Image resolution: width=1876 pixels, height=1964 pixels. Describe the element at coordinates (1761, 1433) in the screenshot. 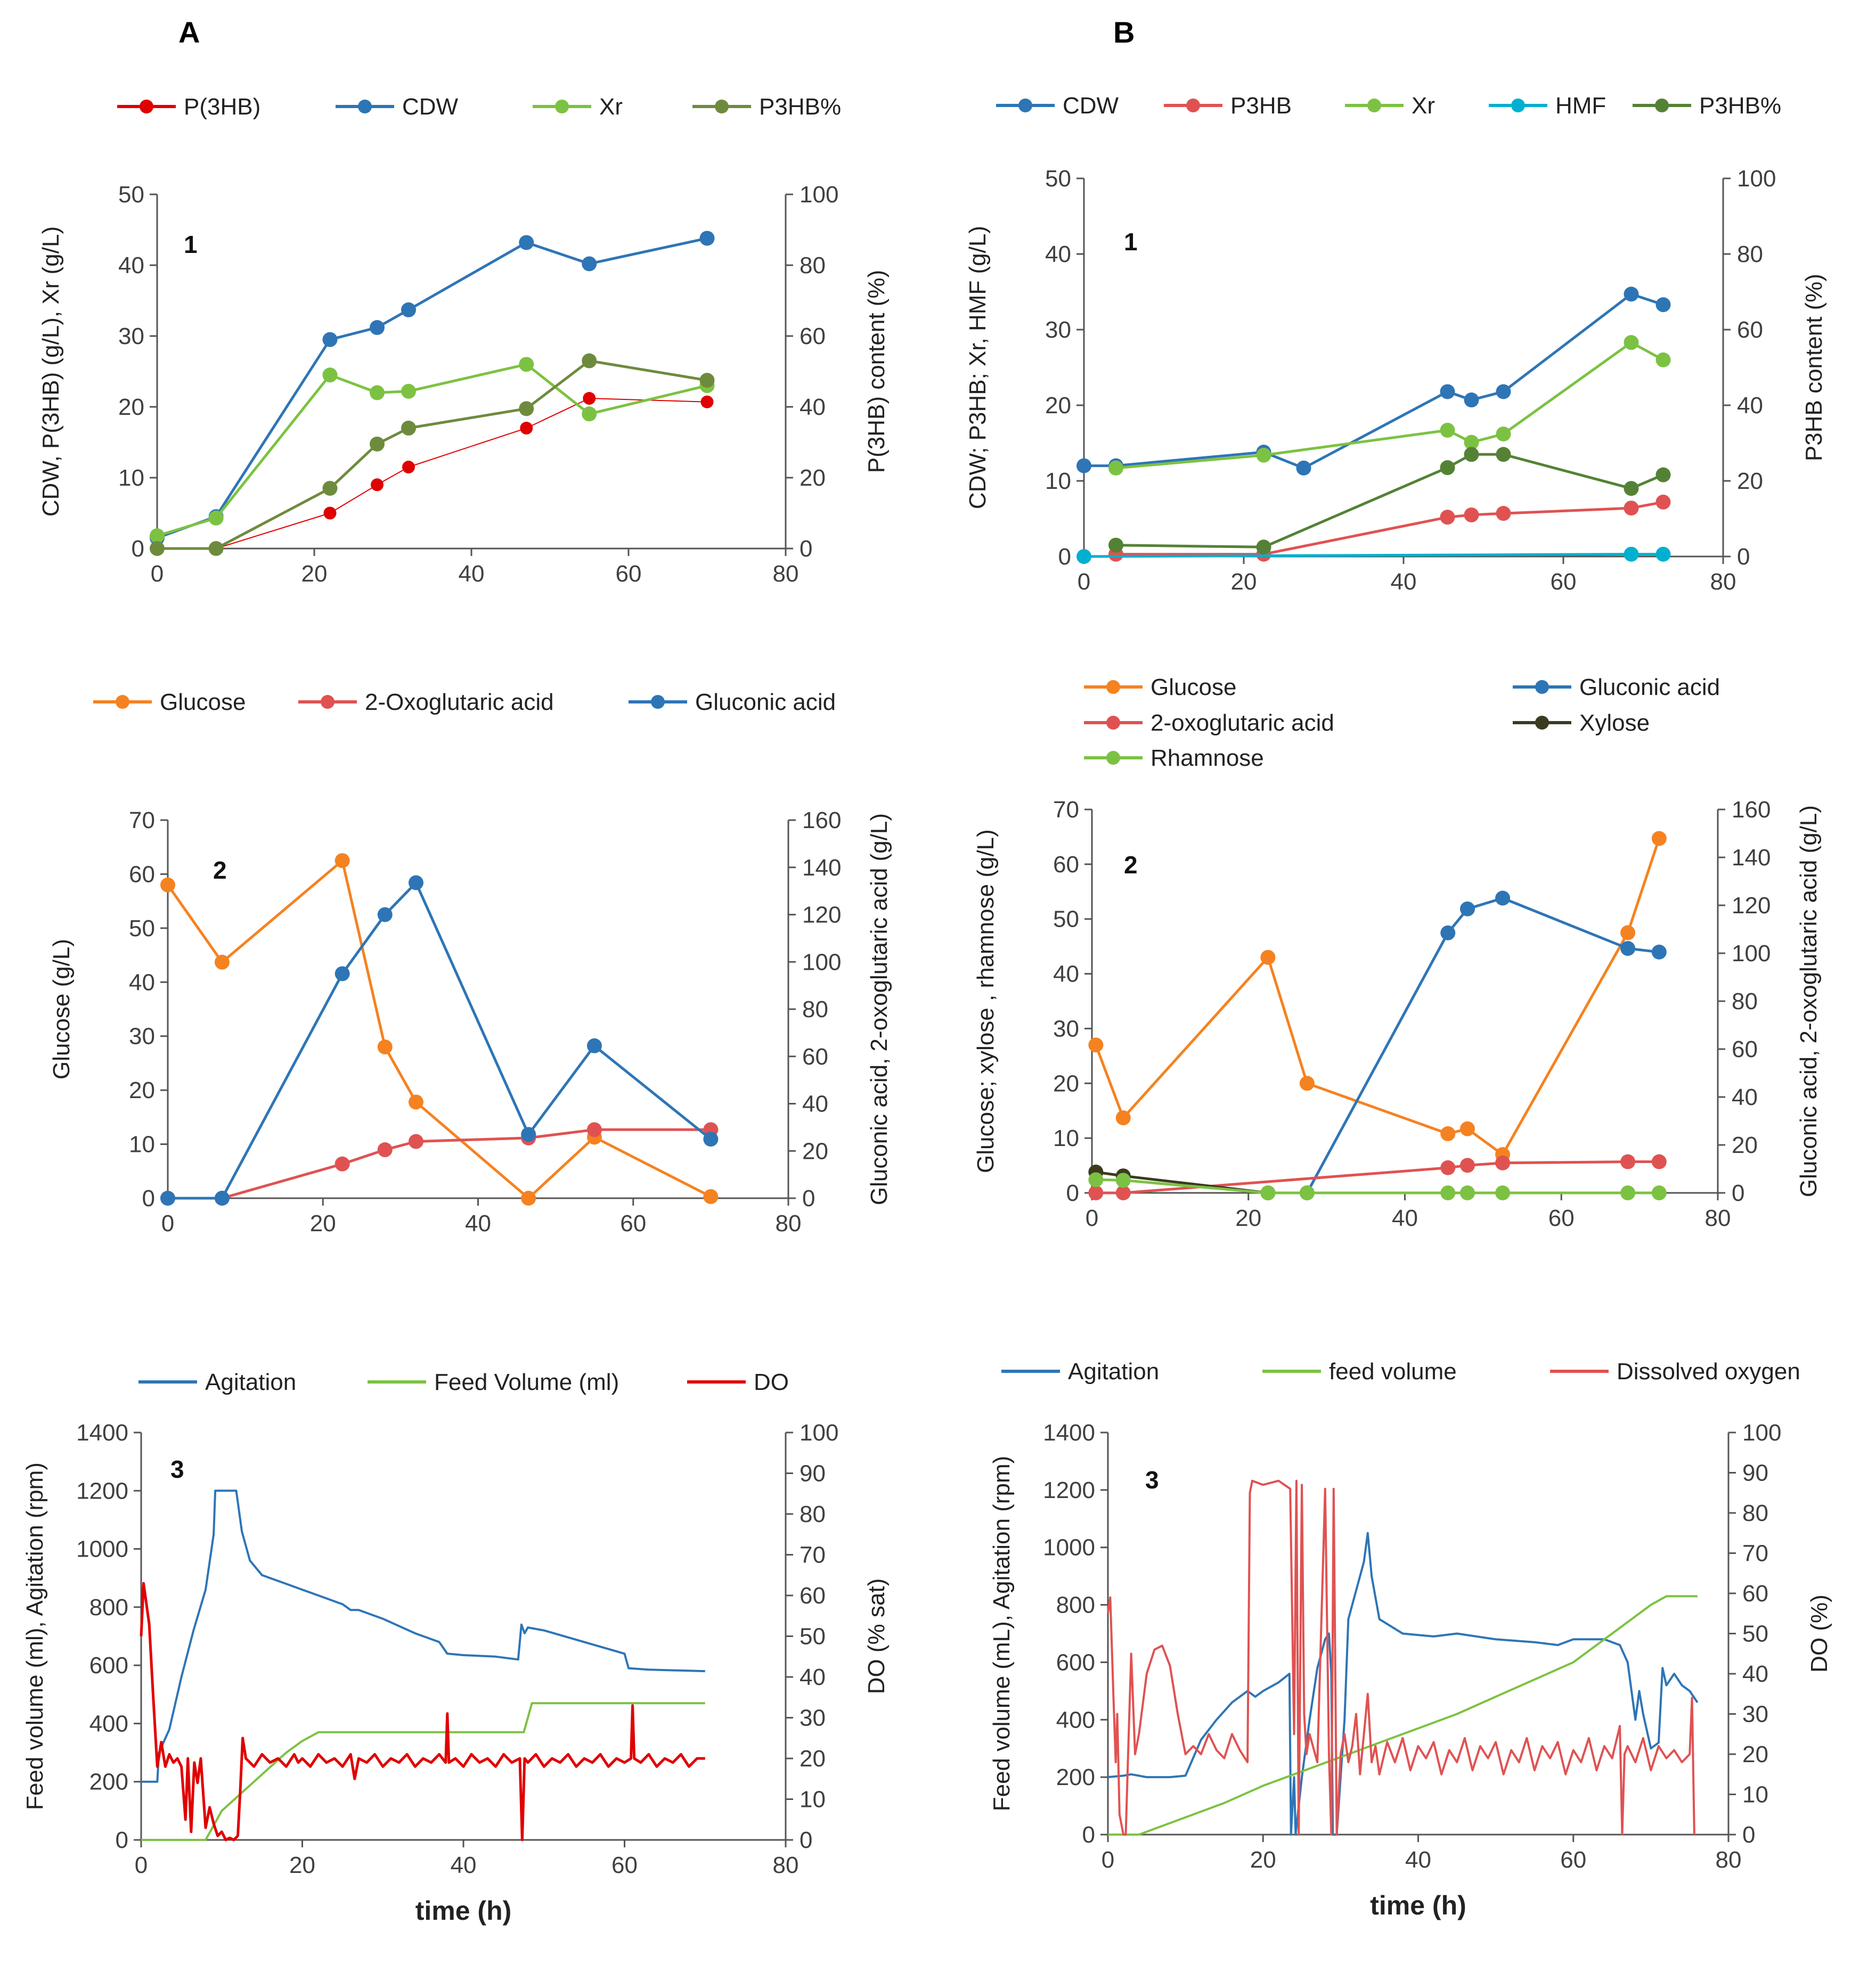

I see `y-tick-label-right: 100` at that location.